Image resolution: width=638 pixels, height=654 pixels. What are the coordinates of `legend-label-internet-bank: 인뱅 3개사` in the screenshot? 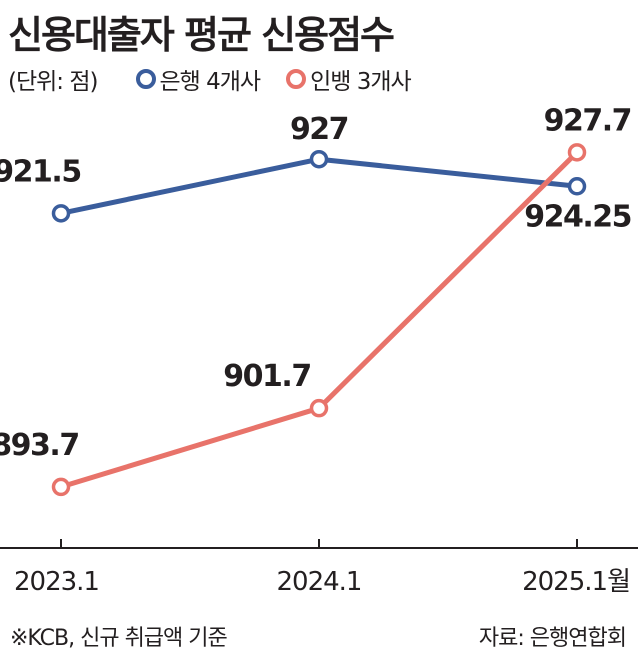 It's located at (361, 82).